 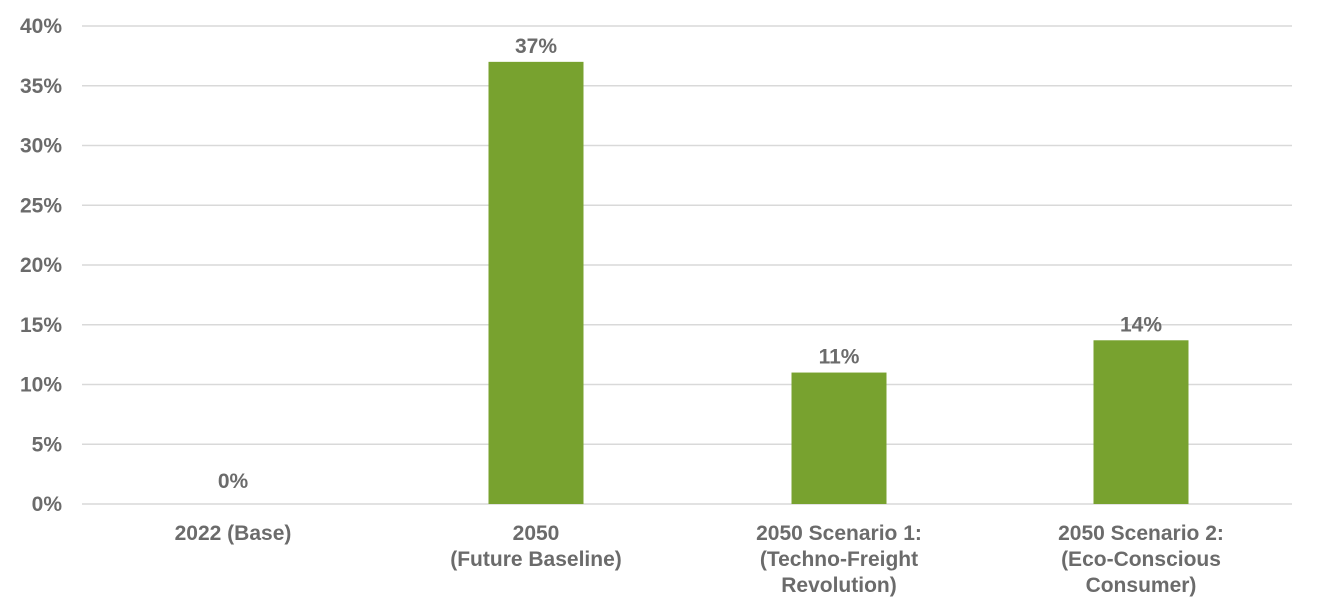 What do you see at coordinates (839, 533) in the screenshot?
I see `x-category-label-line: 2050 Scenario 1:` at bounding box center [839, 533].